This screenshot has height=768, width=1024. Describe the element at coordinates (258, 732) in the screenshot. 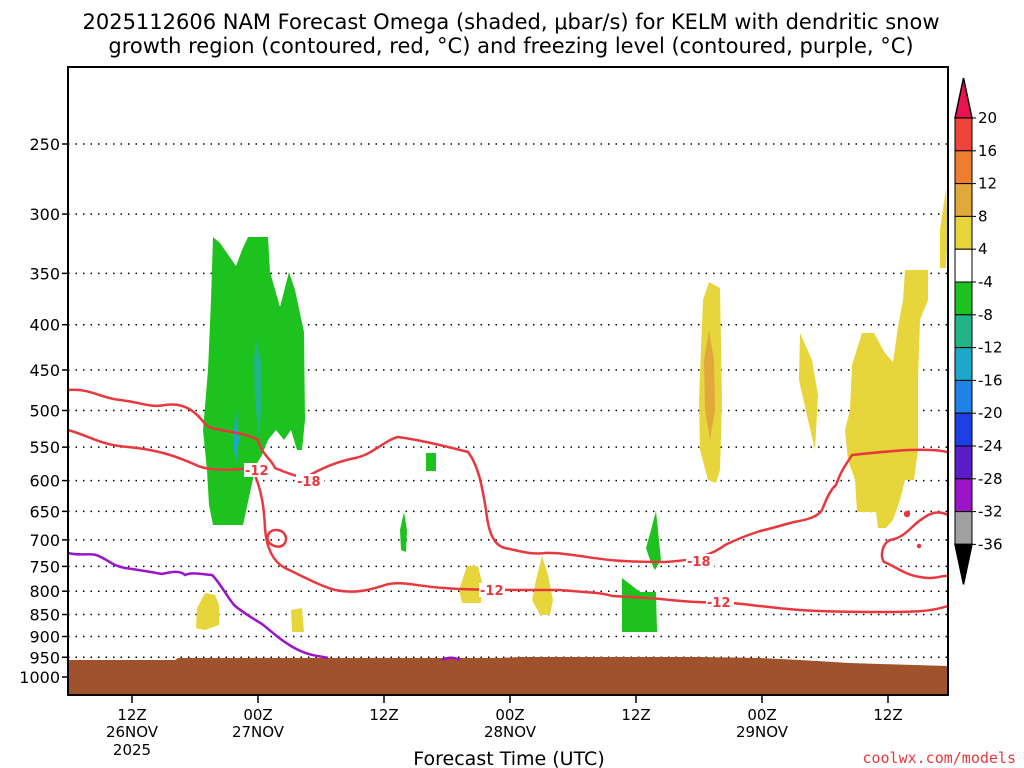

I see `x-tick-date: 27NOV` at that location.